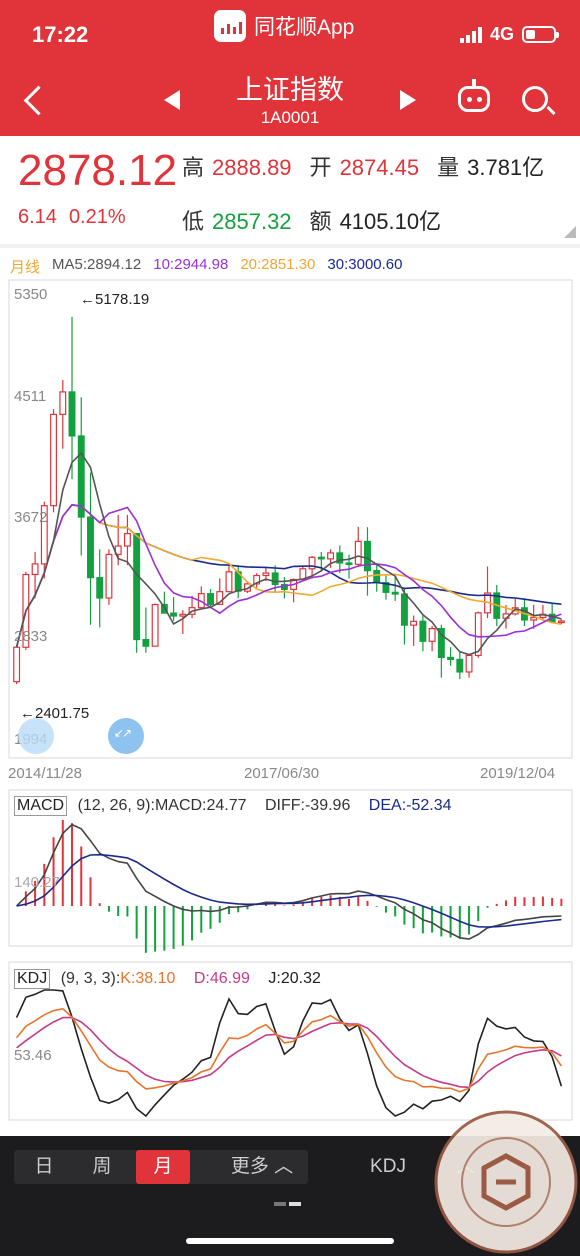 This screenshot has width=580, height=1256. I want to click on ma10-line, so click(288, 575).